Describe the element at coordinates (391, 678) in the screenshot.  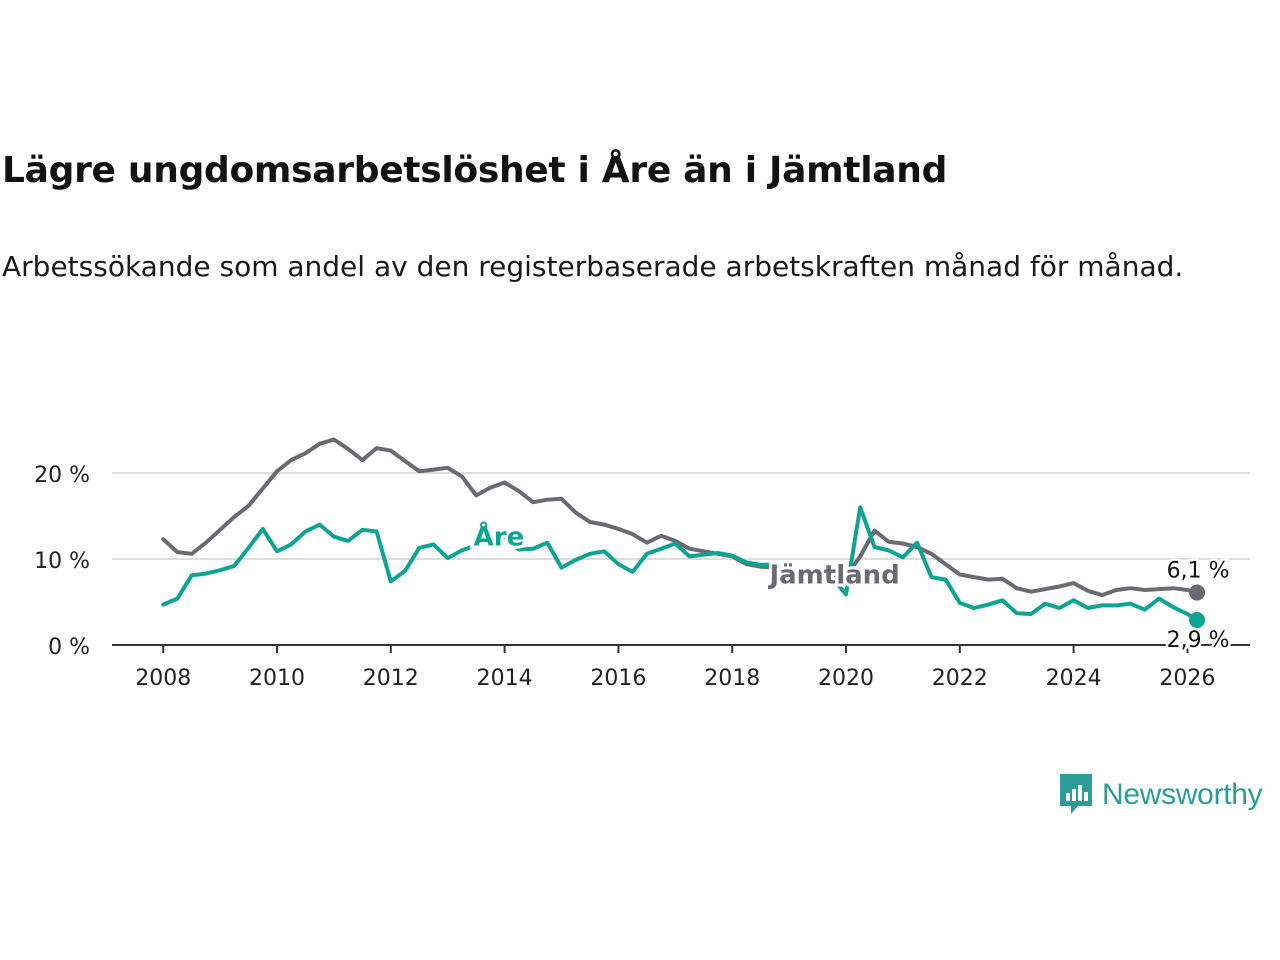
I see `x-tick-label: 2012` at that location.